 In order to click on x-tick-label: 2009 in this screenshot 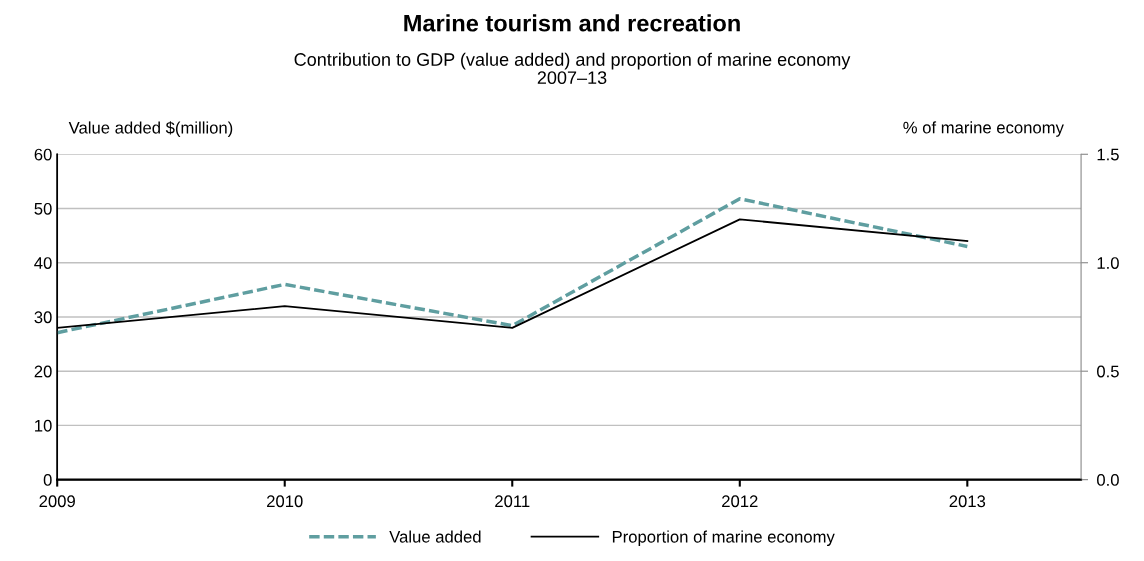, I will do `click(57, 501)`.